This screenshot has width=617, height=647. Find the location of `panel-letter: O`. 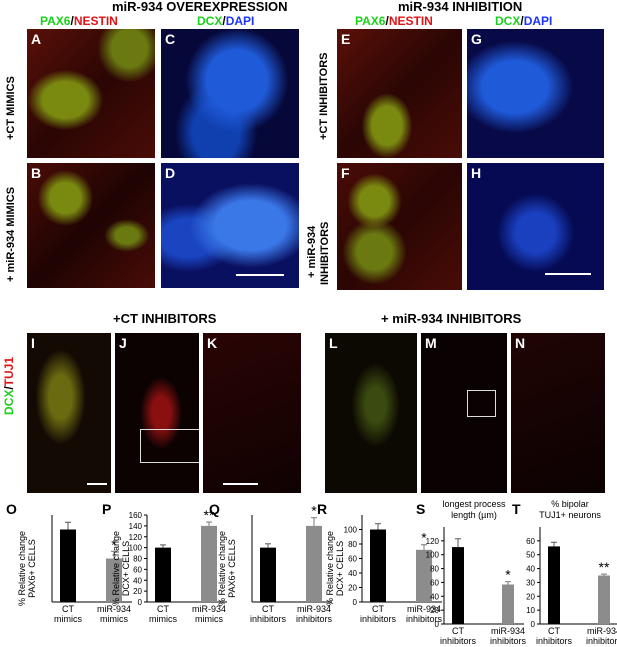

panel-letter: O is located at coordinates (11, 509).